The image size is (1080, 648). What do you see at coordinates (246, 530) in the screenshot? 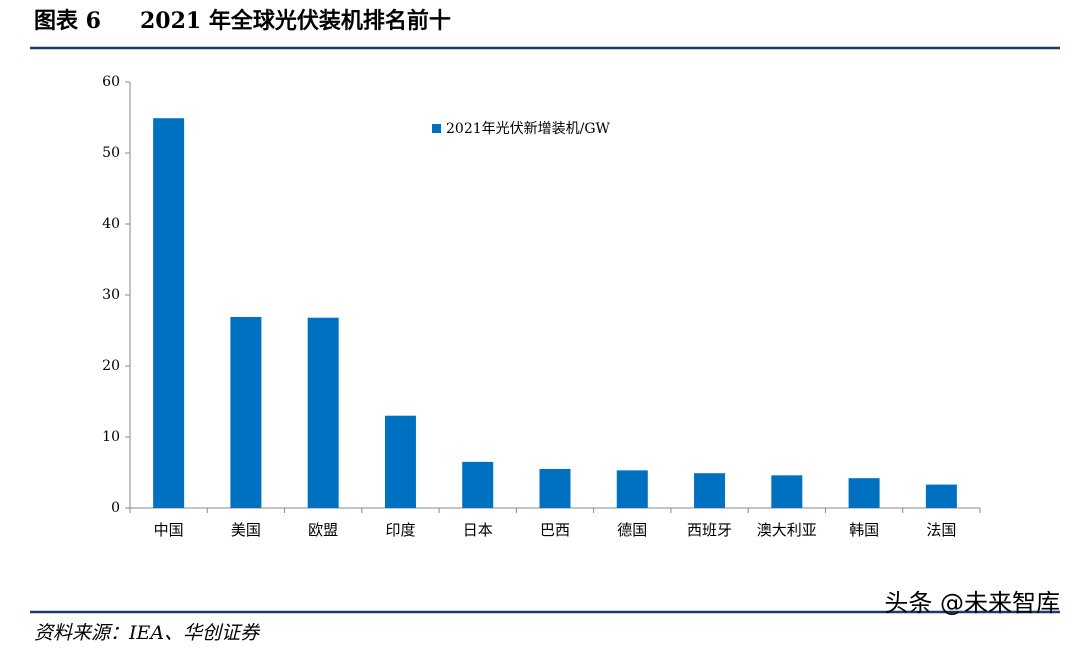
I see `x-tick-label: 美国` at bounding box center [246, 530].